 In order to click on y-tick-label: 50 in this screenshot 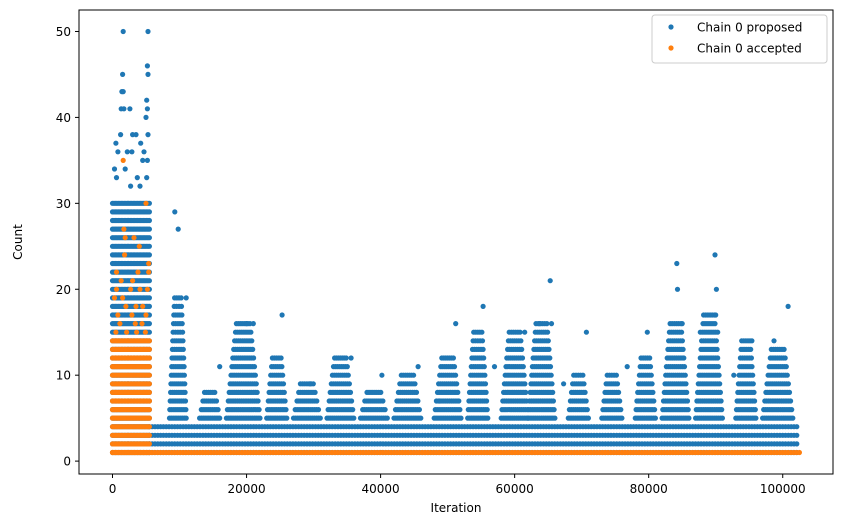, I will do `click(63, 32)`.